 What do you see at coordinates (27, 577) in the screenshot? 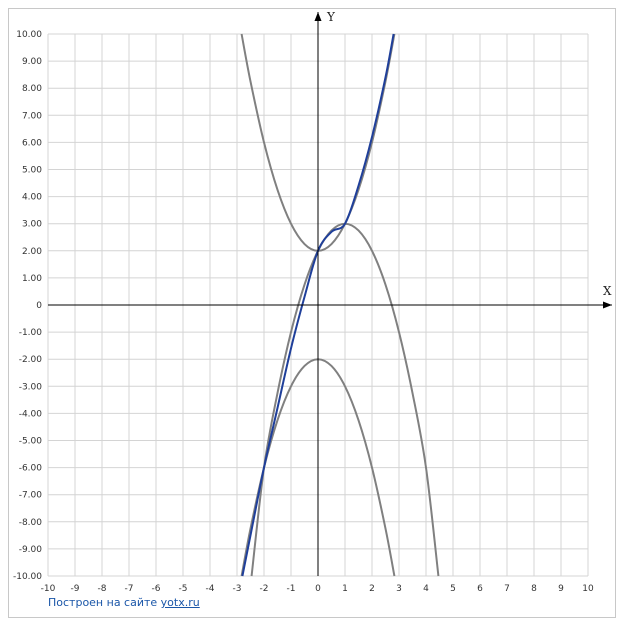
I see `y-tick-label: -10.00` at bounding box center [27, 577].